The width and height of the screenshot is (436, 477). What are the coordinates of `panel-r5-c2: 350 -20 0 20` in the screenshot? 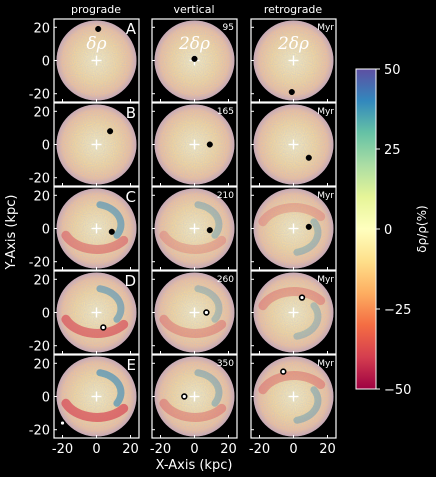 It's located at (194, 405).